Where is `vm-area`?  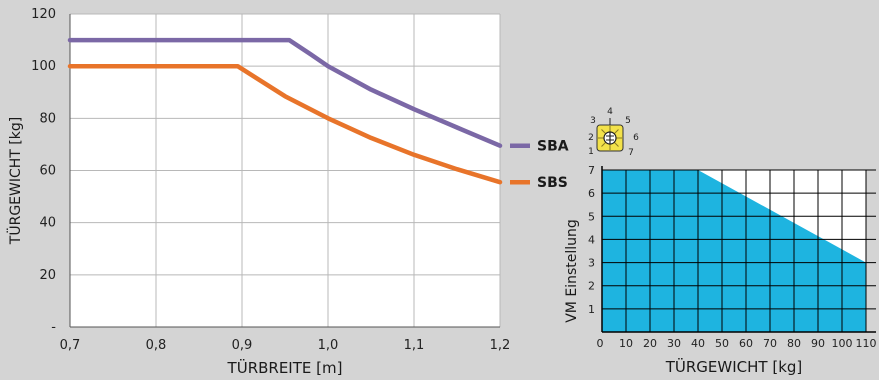 vm-area is located at coordinates (734, 251).